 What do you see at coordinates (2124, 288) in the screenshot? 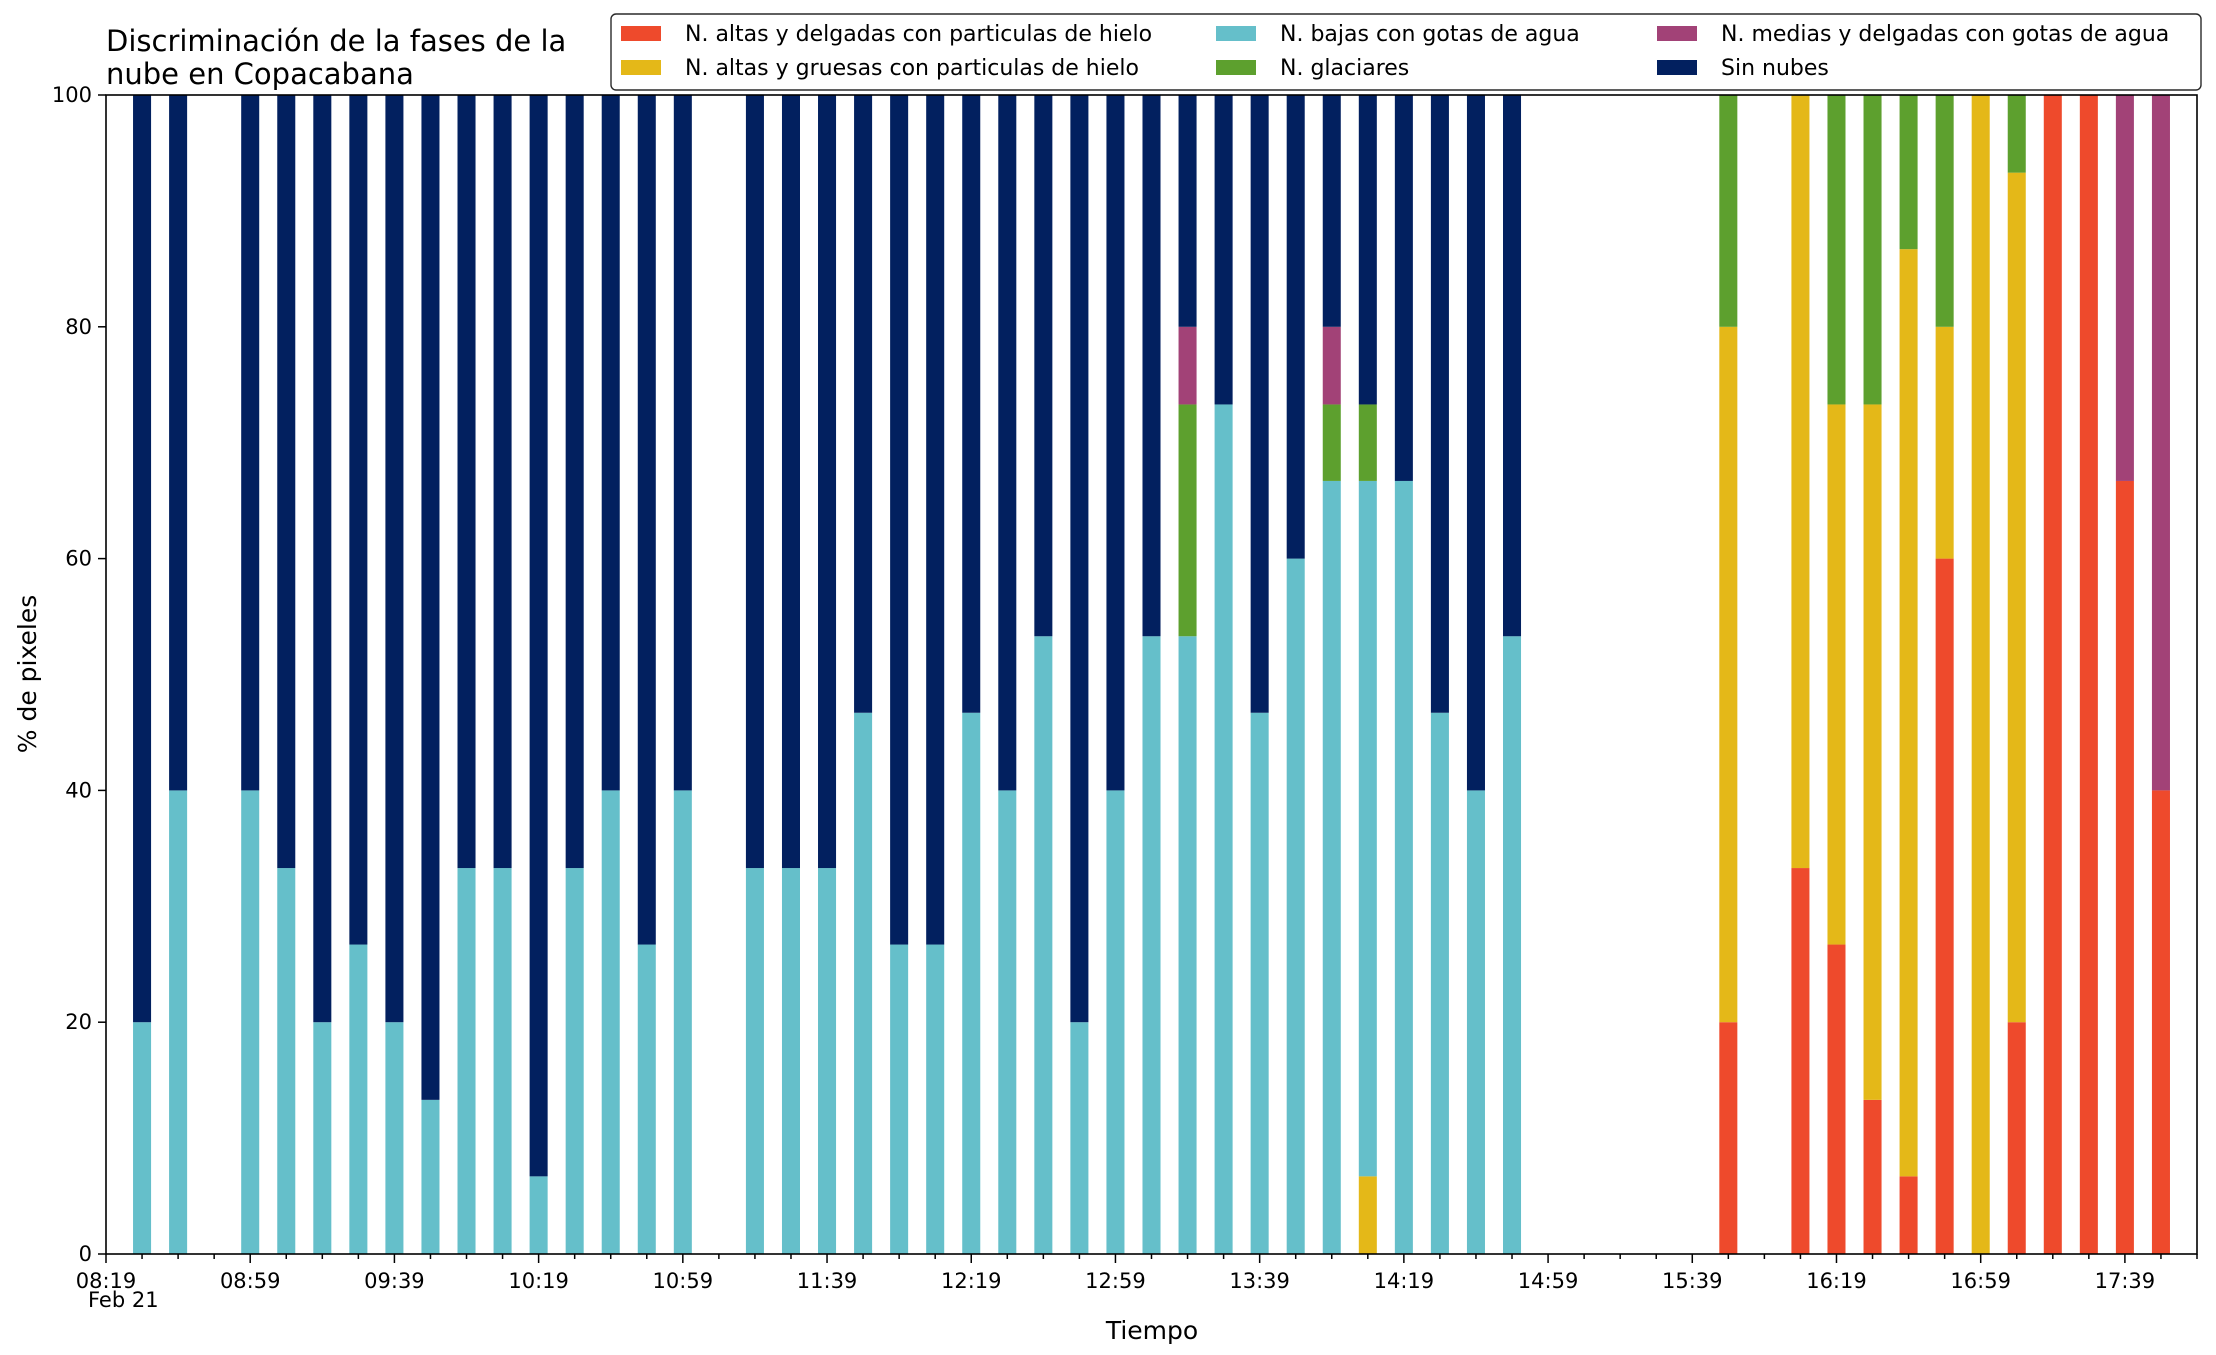
I see `bar-segment-s4-t47` at bounding box center [2124, 288].